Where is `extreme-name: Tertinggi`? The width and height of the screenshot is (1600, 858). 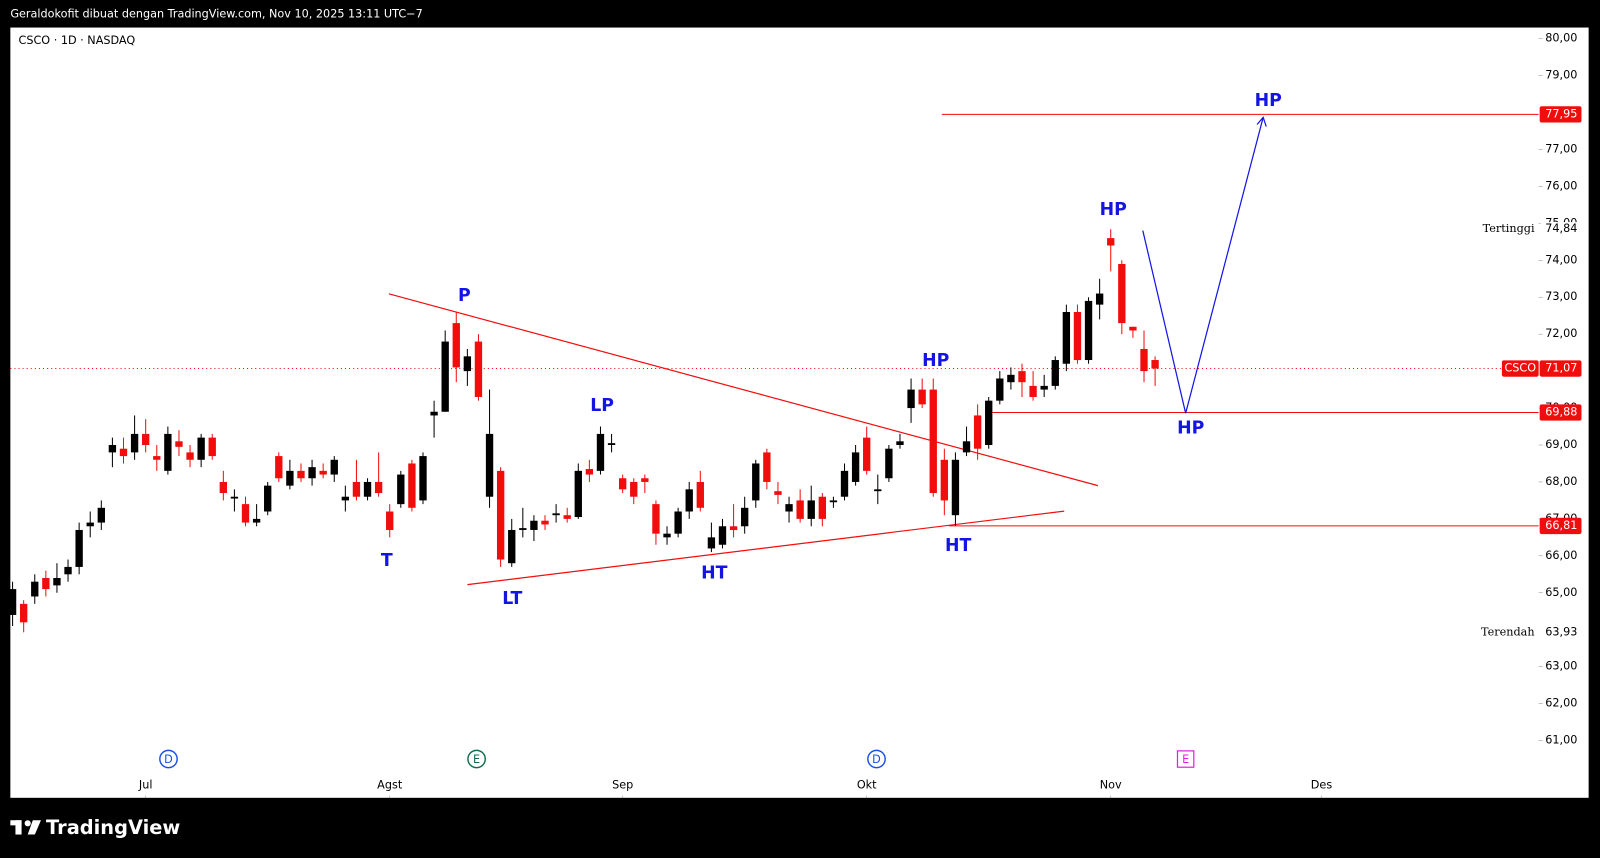
extreme-name: Tertinggi is located at coordinates (1509, 228).